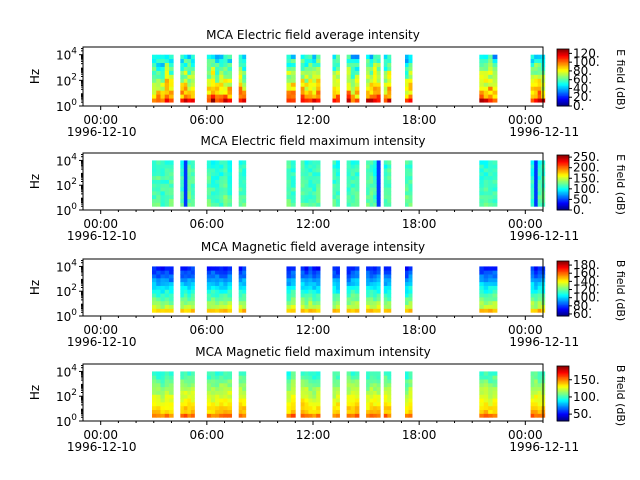 This screenshot has width=640, height=480. Describe the element at coordinates (310, 78) in the screenshot. I see `data-block` at that location.